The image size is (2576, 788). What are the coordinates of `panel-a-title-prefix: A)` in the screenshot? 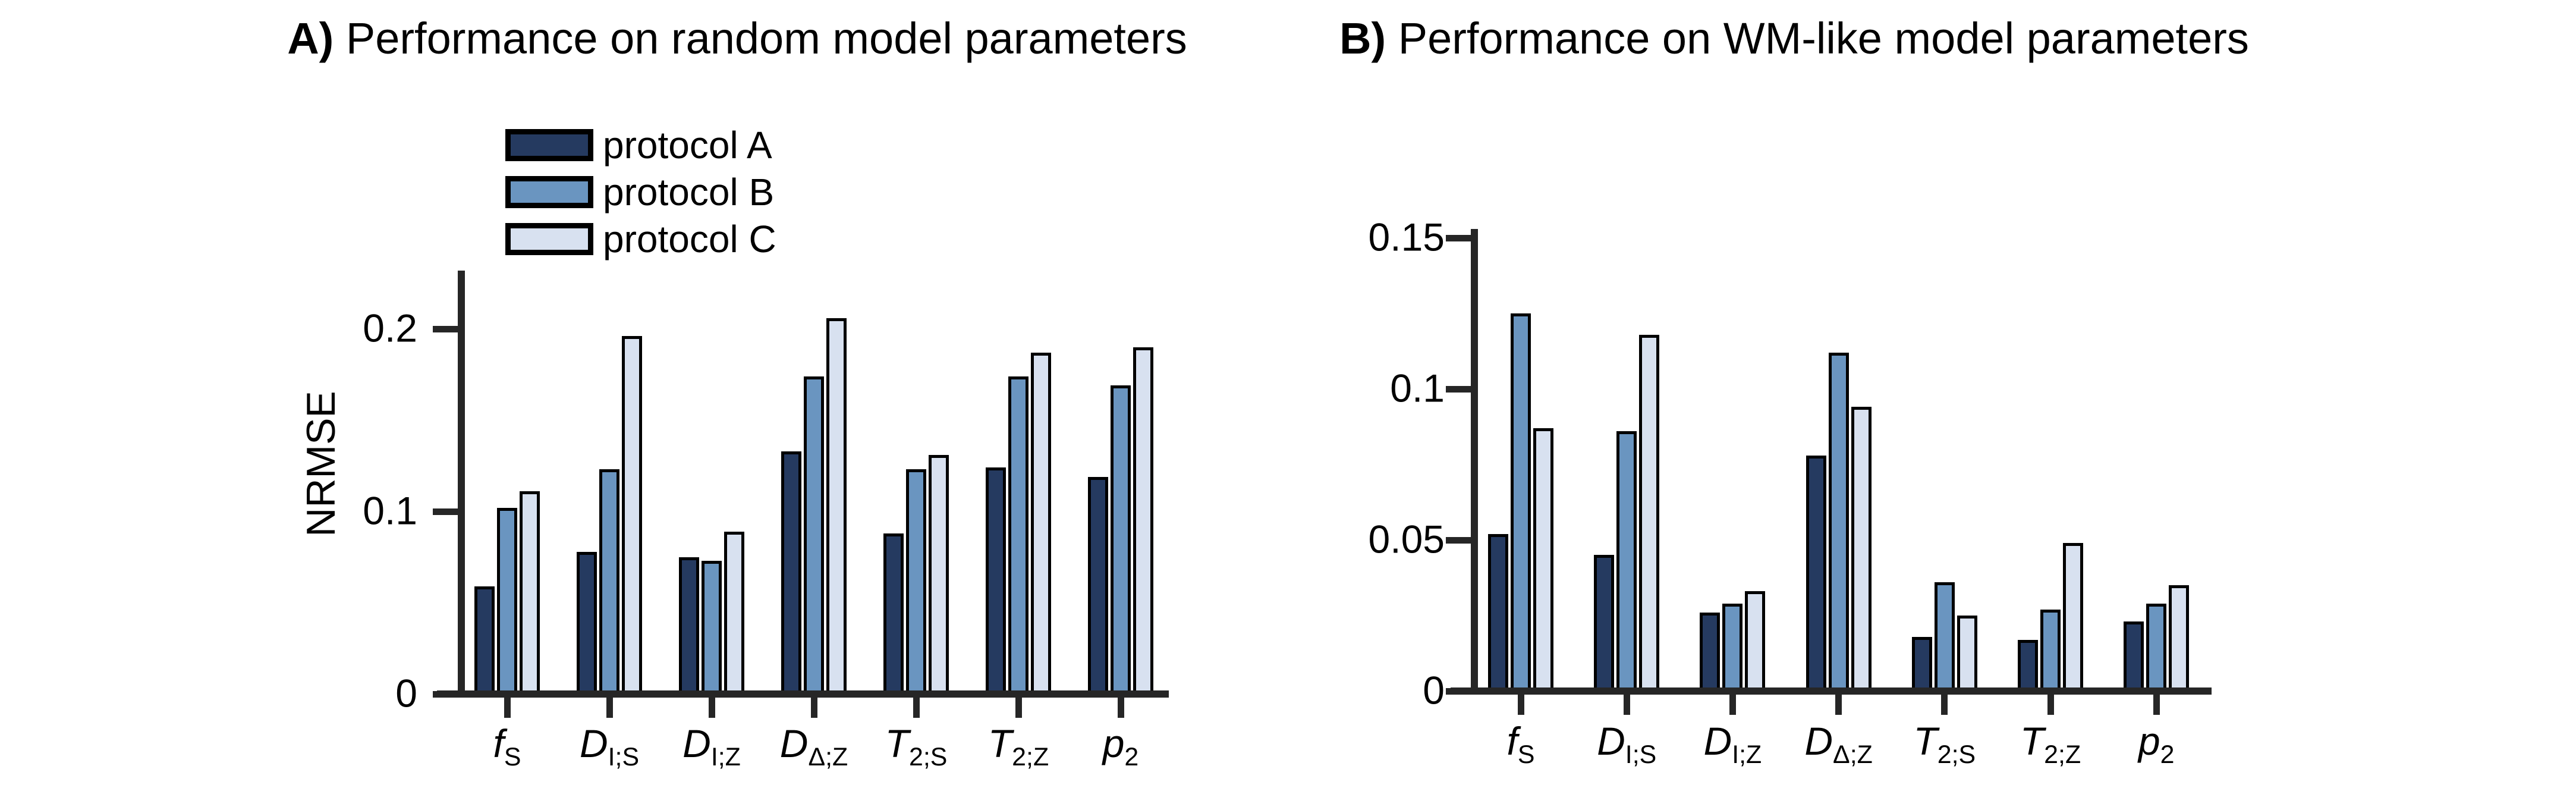 It's located at (310, 38).